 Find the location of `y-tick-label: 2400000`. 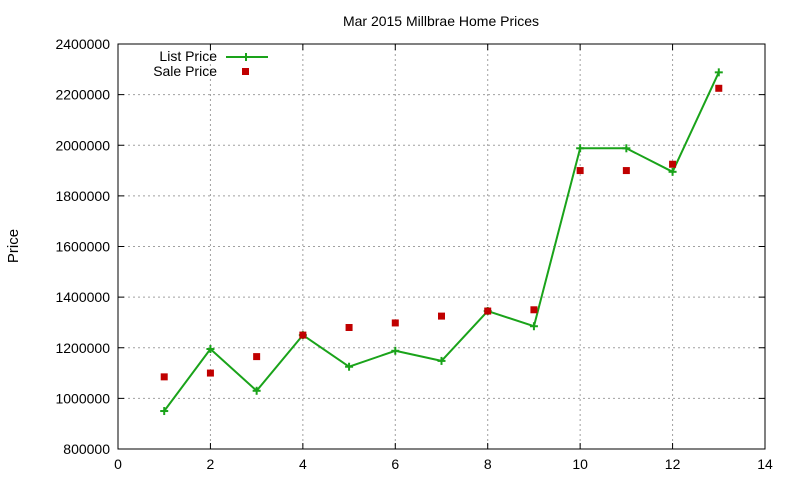

y-tick-label: 2400000 is located at coordinates (82, 44).